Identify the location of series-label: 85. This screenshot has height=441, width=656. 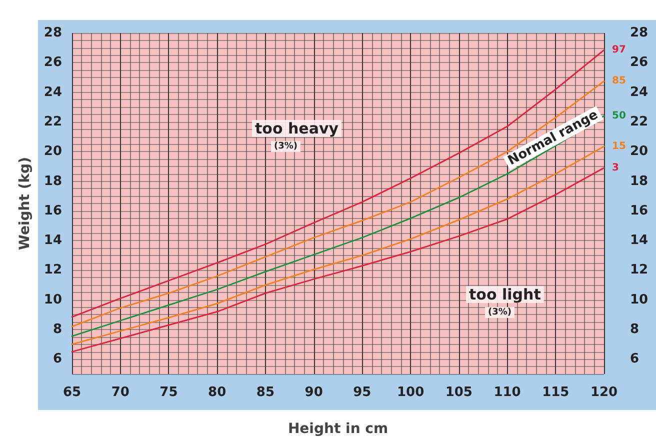
(619, 81).